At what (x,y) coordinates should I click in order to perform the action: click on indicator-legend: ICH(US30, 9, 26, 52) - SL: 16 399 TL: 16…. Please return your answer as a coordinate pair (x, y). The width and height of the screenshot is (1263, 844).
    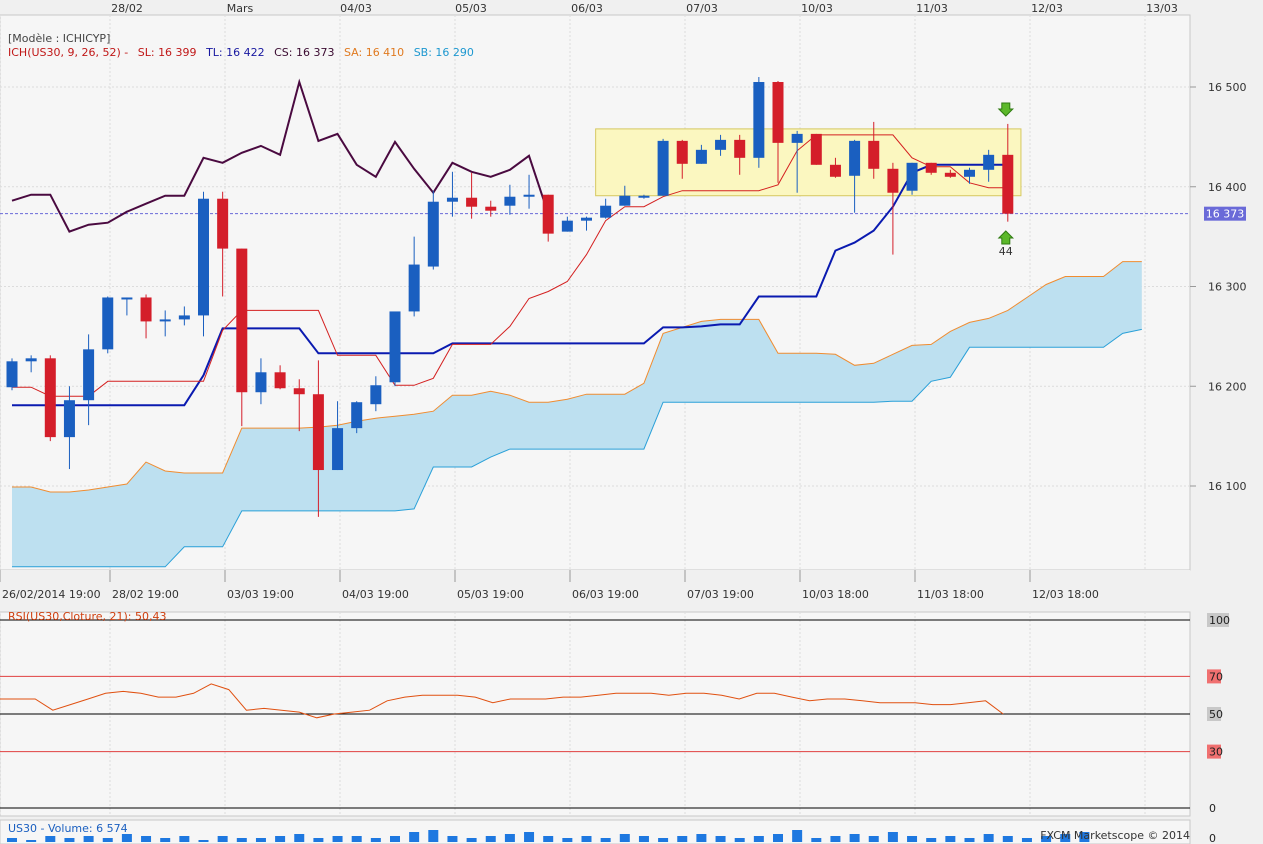
    Looking at the image, I should click on (241, 52).